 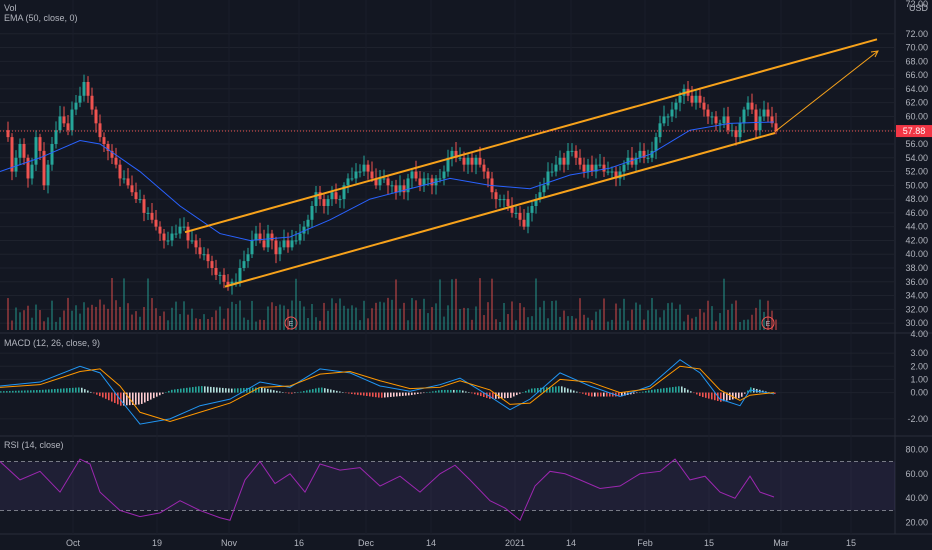 I want to click on macd-tick-label: 3.00, so click(x=919, y=353).